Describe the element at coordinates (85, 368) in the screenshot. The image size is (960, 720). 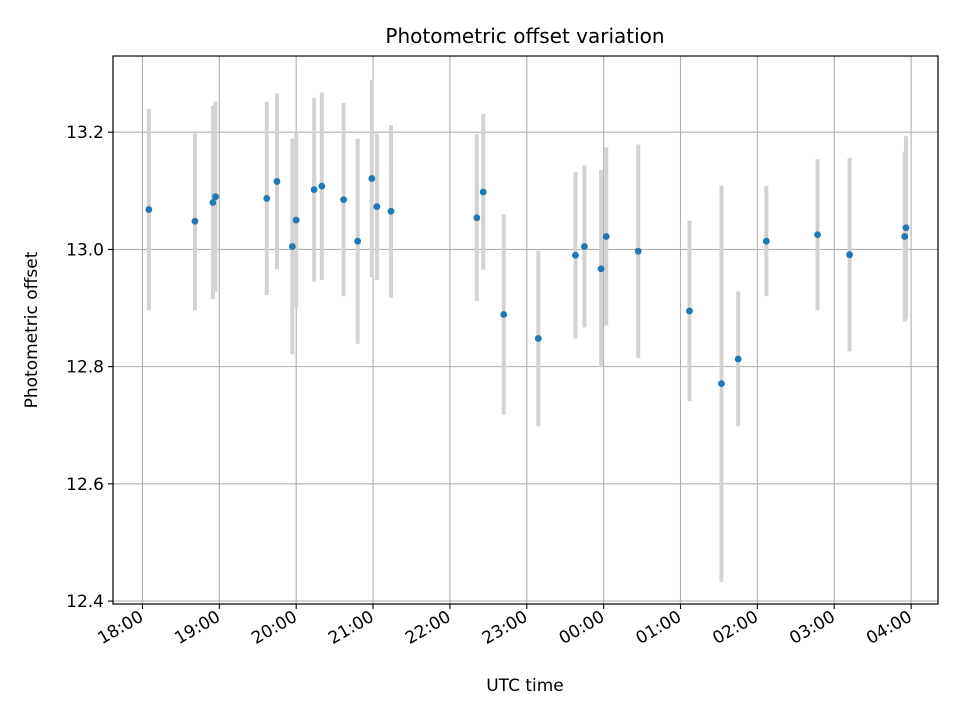
I see `y-tick-label: 12.8` at that location.